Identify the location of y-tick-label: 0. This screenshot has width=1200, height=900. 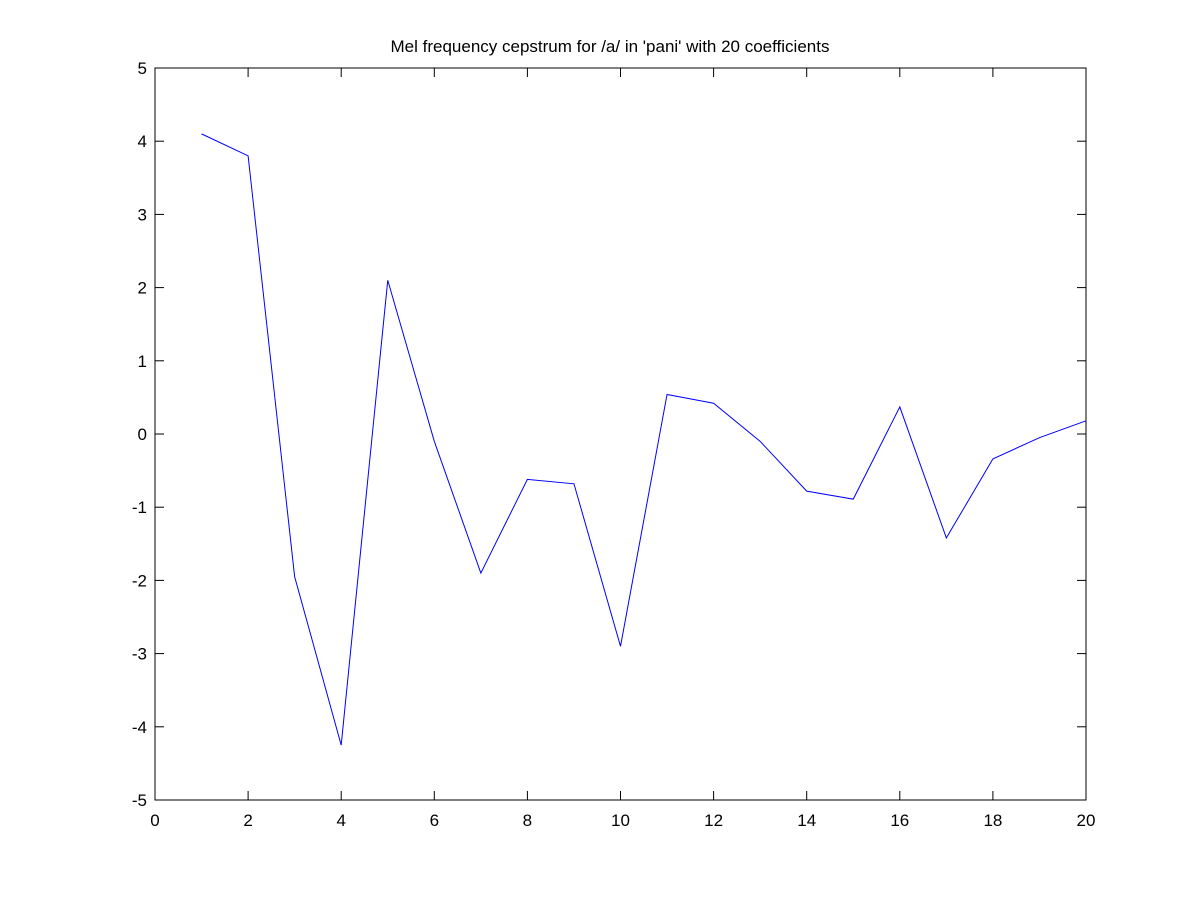
(142, 434).